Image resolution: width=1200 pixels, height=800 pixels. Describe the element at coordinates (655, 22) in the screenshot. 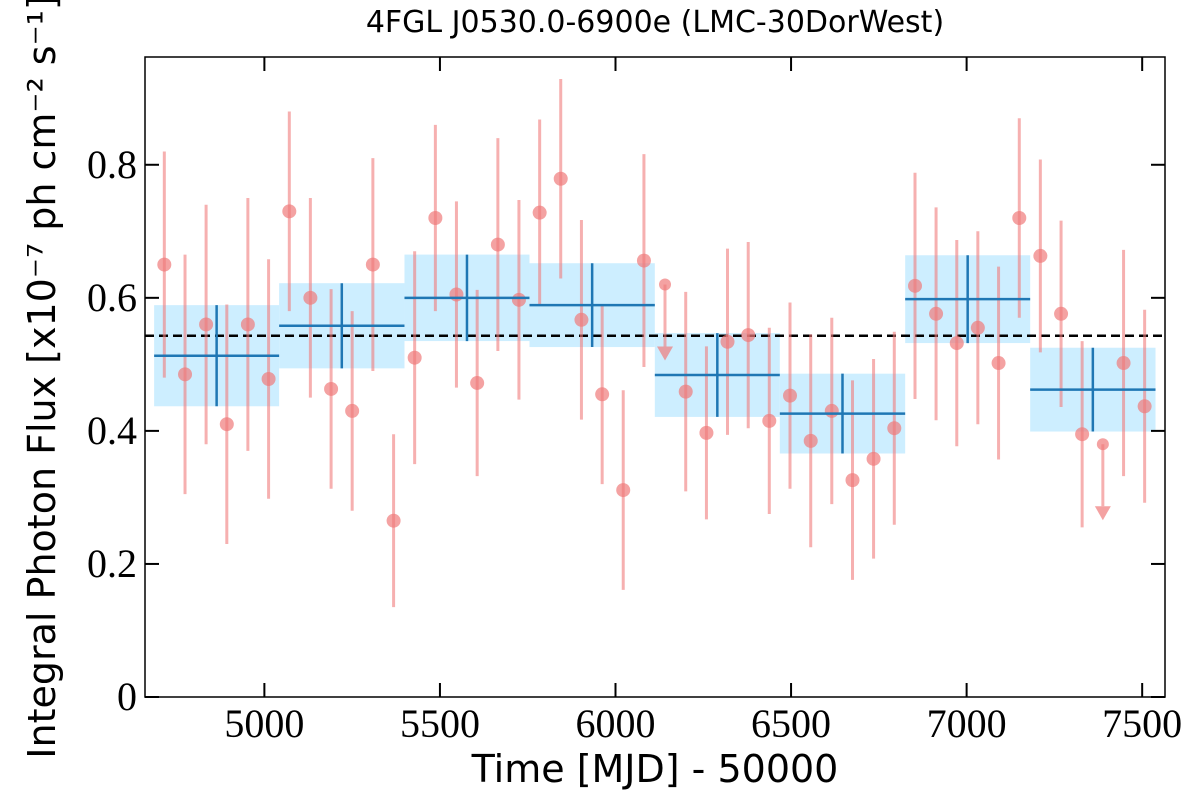

I see `chart-title: 4FGL J0530.0-6900e (LMC-30DorWest)` at that location.